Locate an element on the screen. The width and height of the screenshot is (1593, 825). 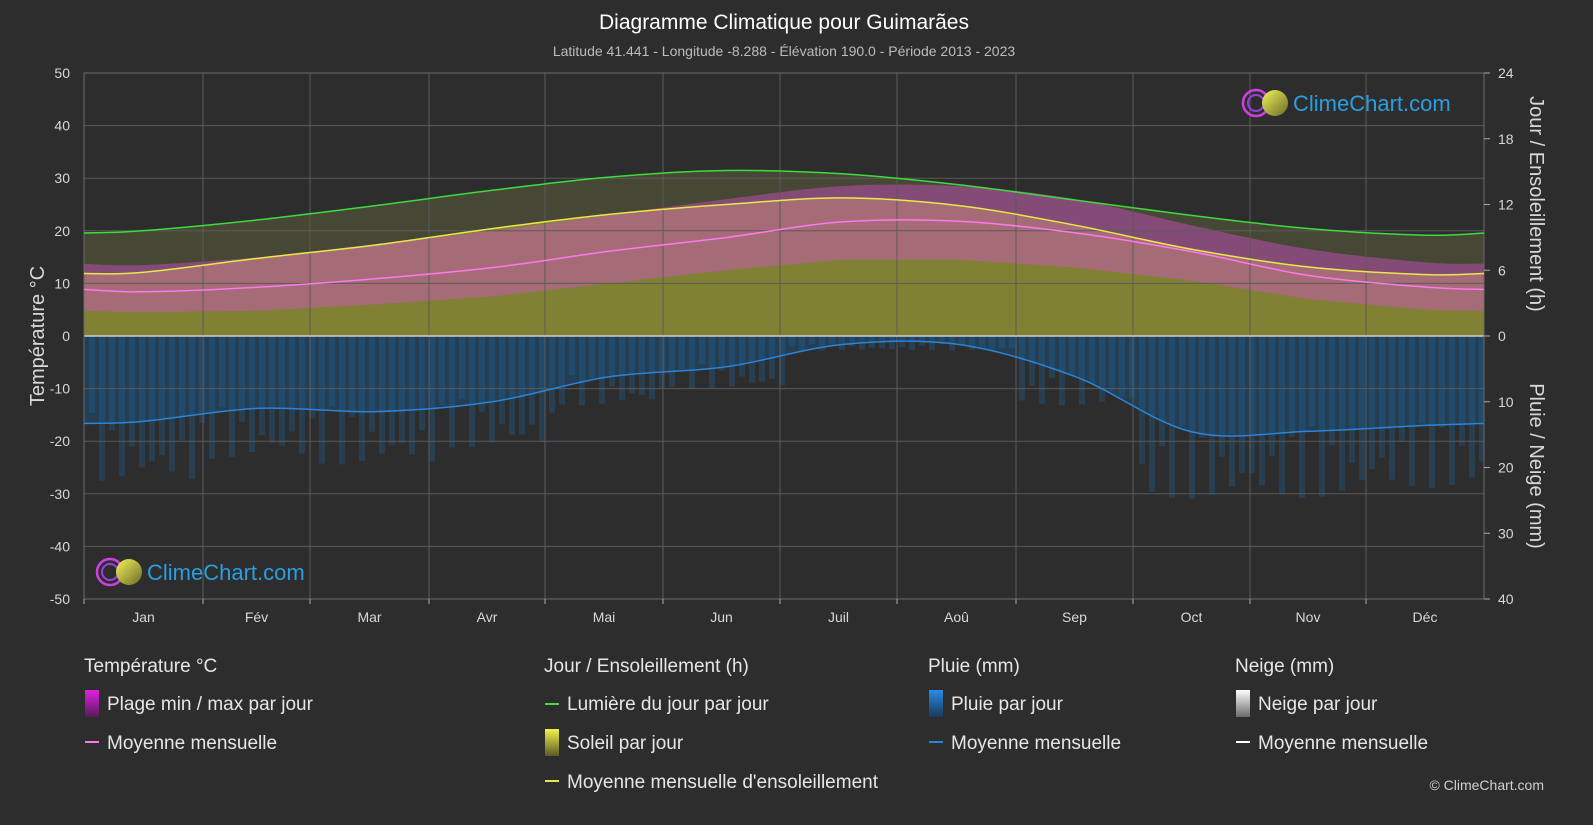
logo-top-text: ClimeChart.com is located at coordinates (1372, 103).